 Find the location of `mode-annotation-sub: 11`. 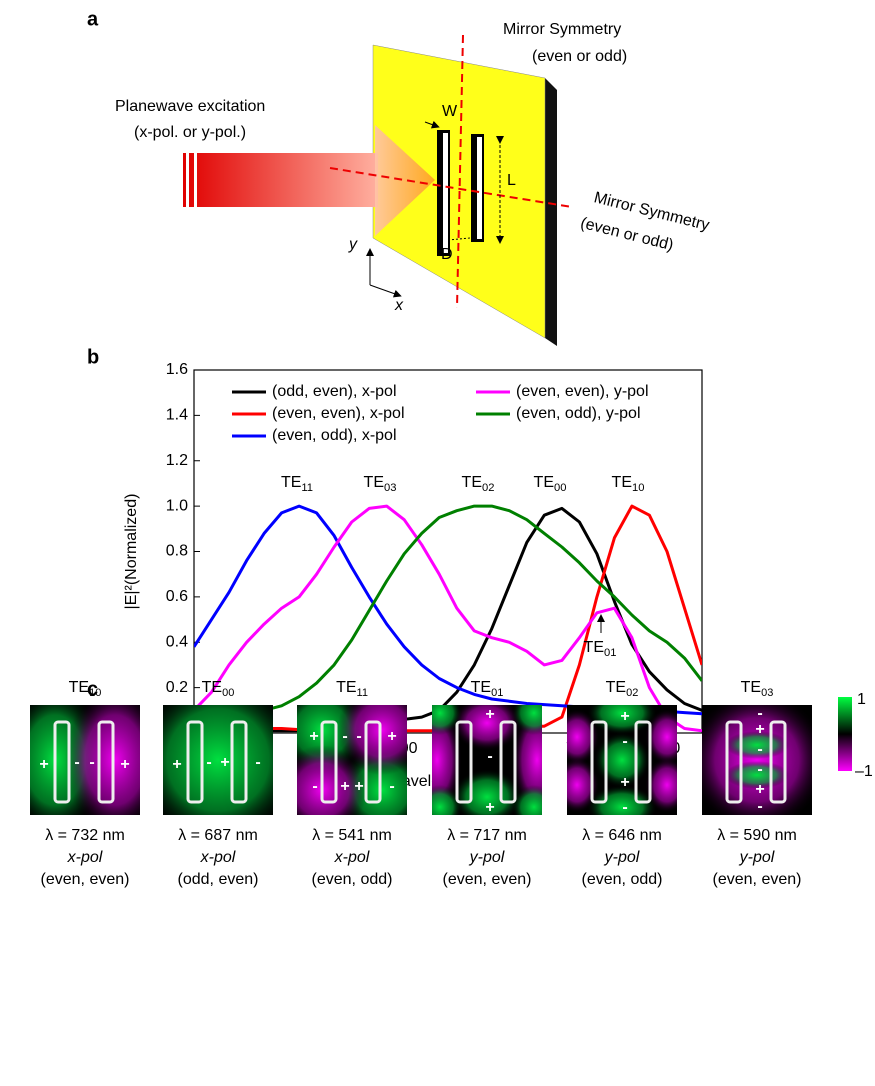

mode-annotation-sub: 11 is located at coordinates (307, 488).